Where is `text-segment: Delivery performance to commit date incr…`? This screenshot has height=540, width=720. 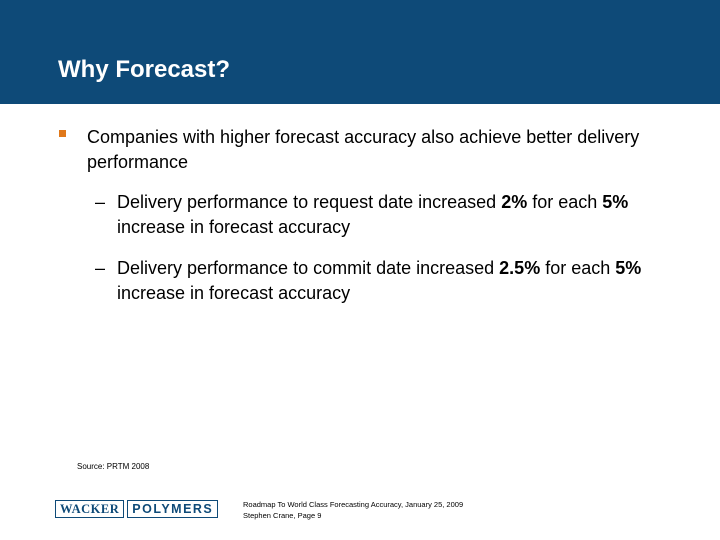 text-segment: Delivery performance to commit date incr… is located at coordinates (308, 268).